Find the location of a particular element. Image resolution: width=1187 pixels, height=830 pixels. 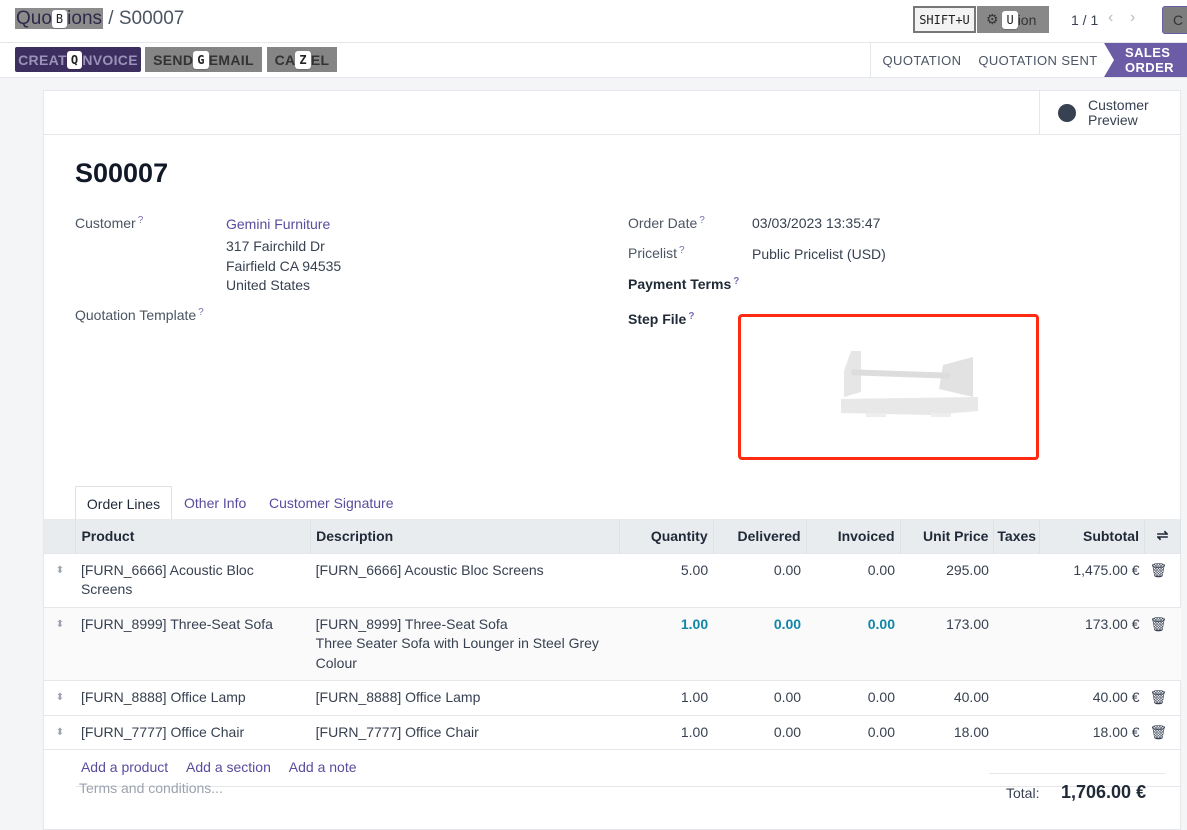

line-subtotal: 173.00 € is located at coordinates (1092, 643).